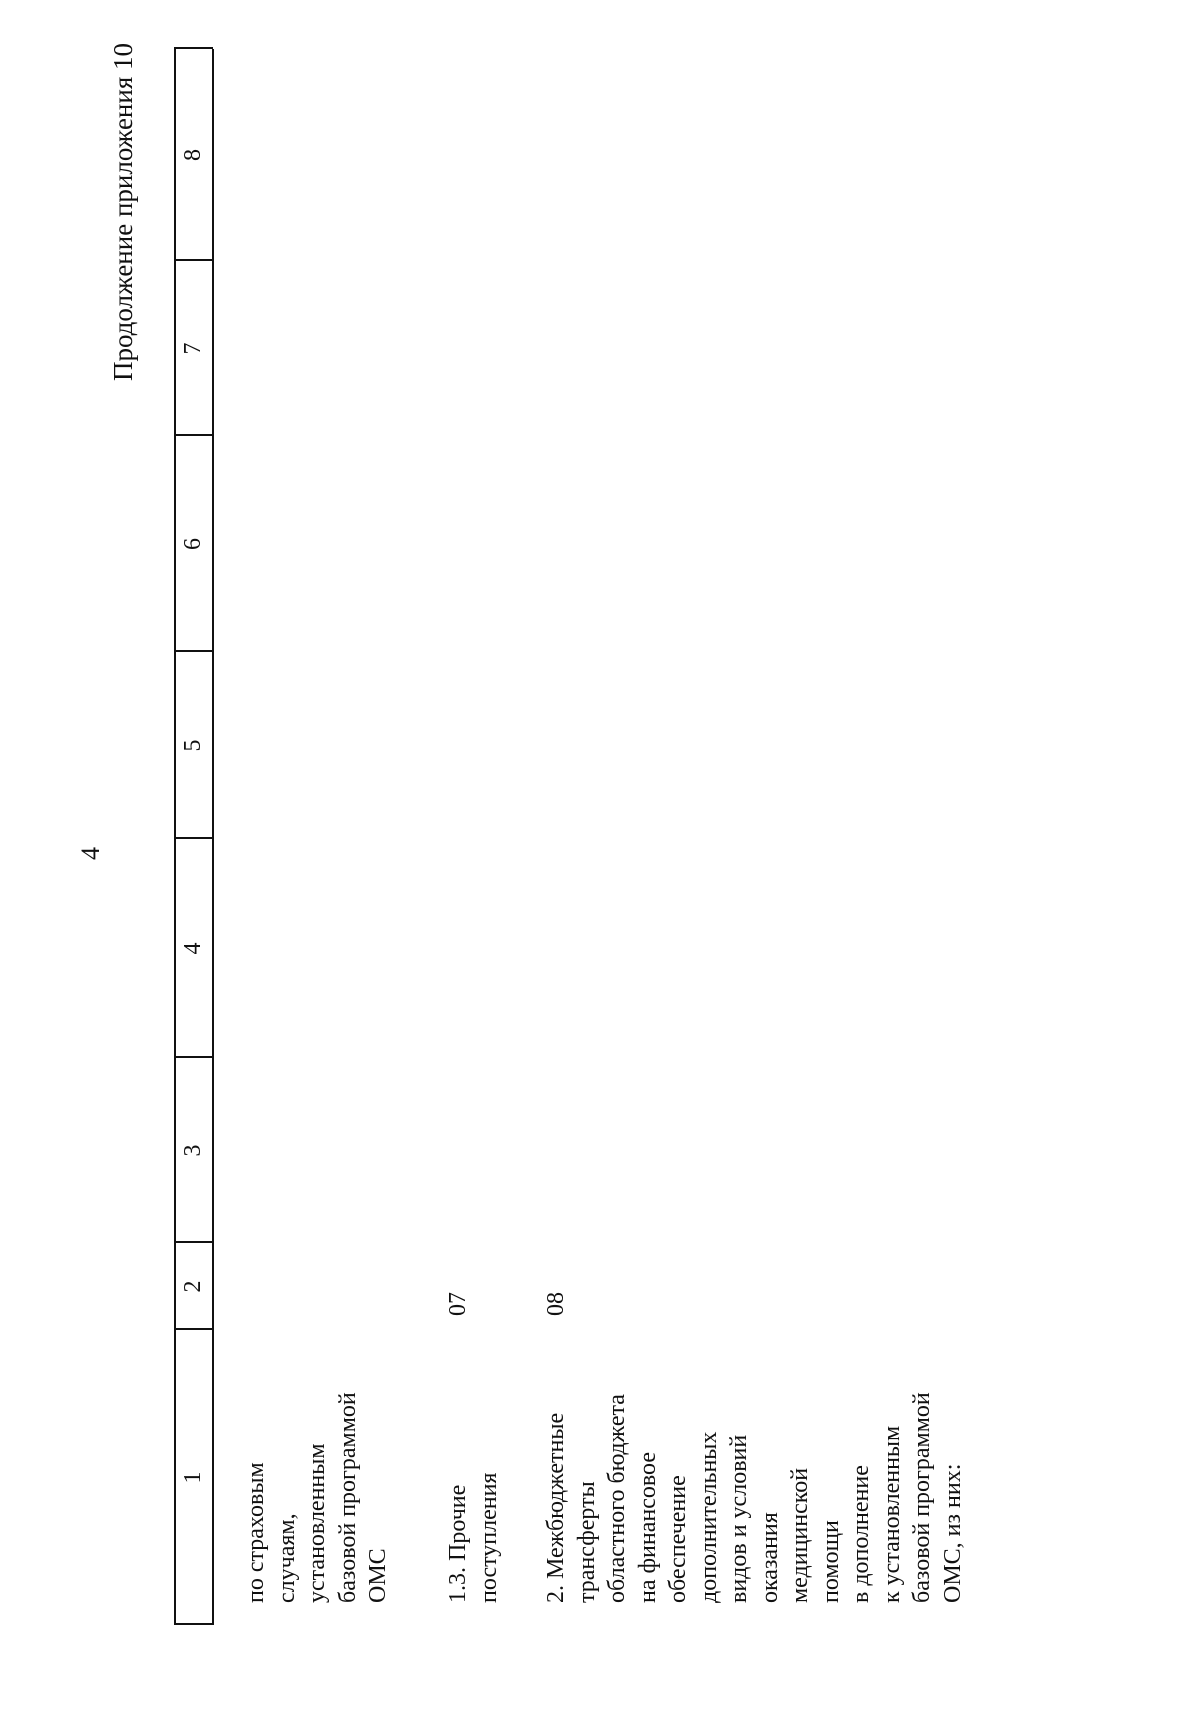 This screenshot has height=1710, width=1200. What do you see at coordinates (193, 948) in the screenshot?
I see `column-number: 4` at bounding box center [193, 948].